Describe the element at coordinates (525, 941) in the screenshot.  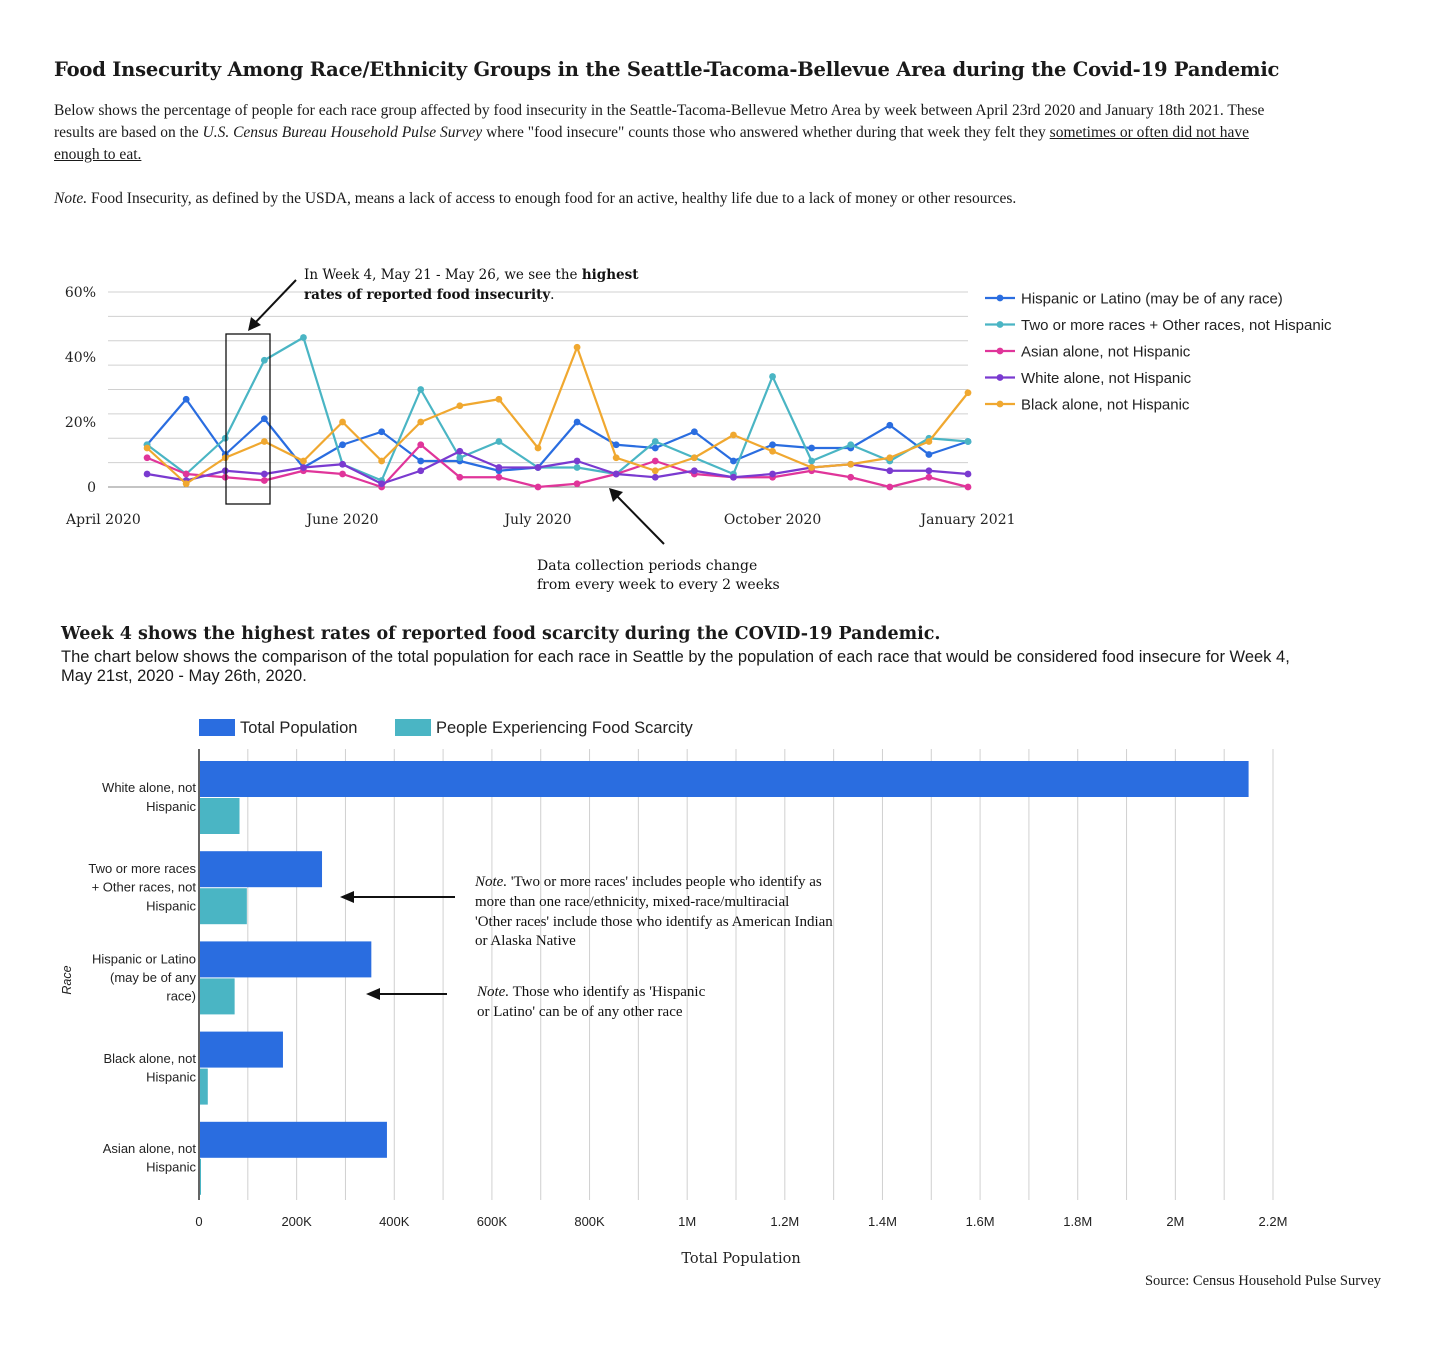
I see `two-or-more-note-line4: or Alaska Native` at that location.